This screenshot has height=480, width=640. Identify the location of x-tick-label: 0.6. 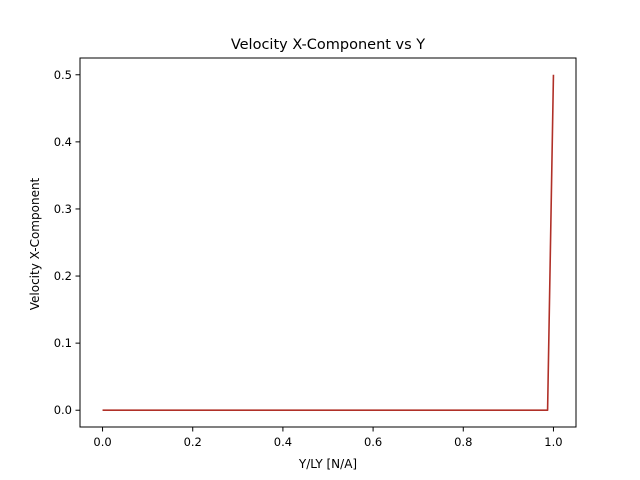
(373, 442).